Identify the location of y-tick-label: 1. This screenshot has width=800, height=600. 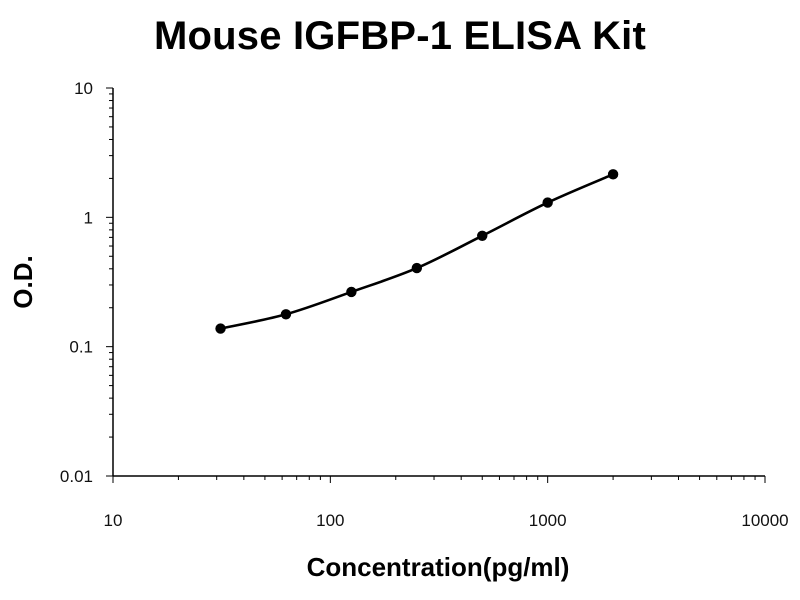
(88, 217).